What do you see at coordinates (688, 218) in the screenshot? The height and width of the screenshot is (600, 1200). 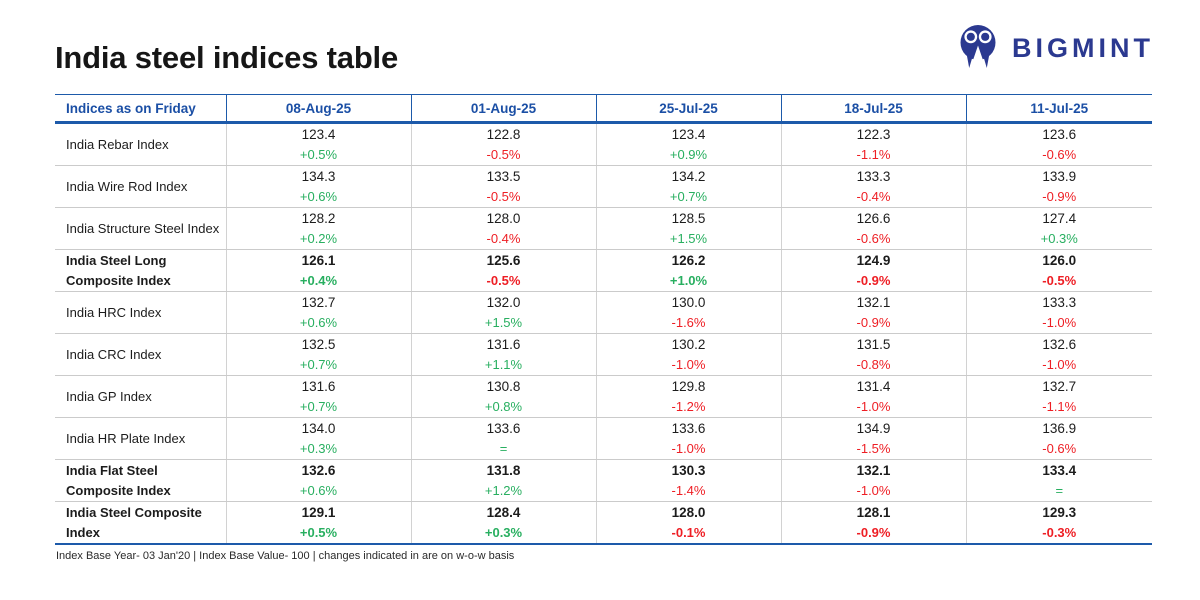 I see `index-value: 128.5` at bounding box center [688, 218].